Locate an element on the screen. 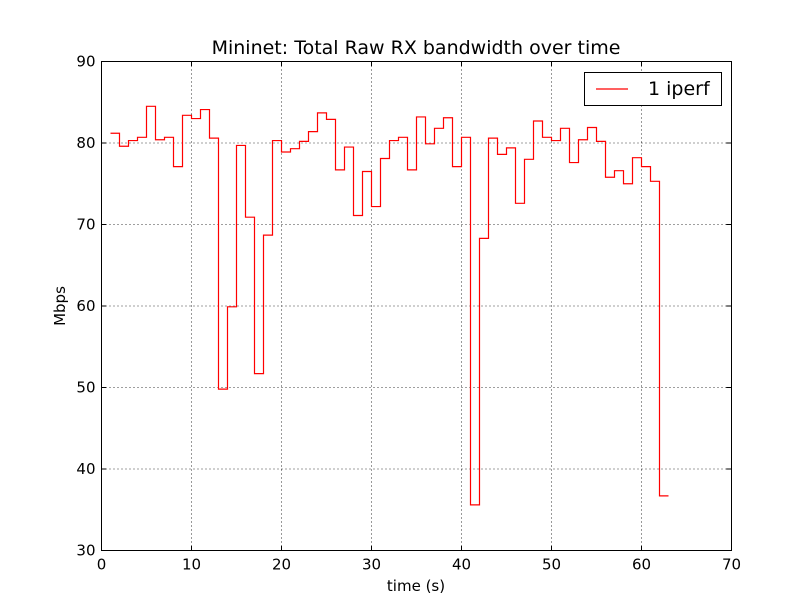  x-tick-label: 20 is located at coordinates (281, 565).